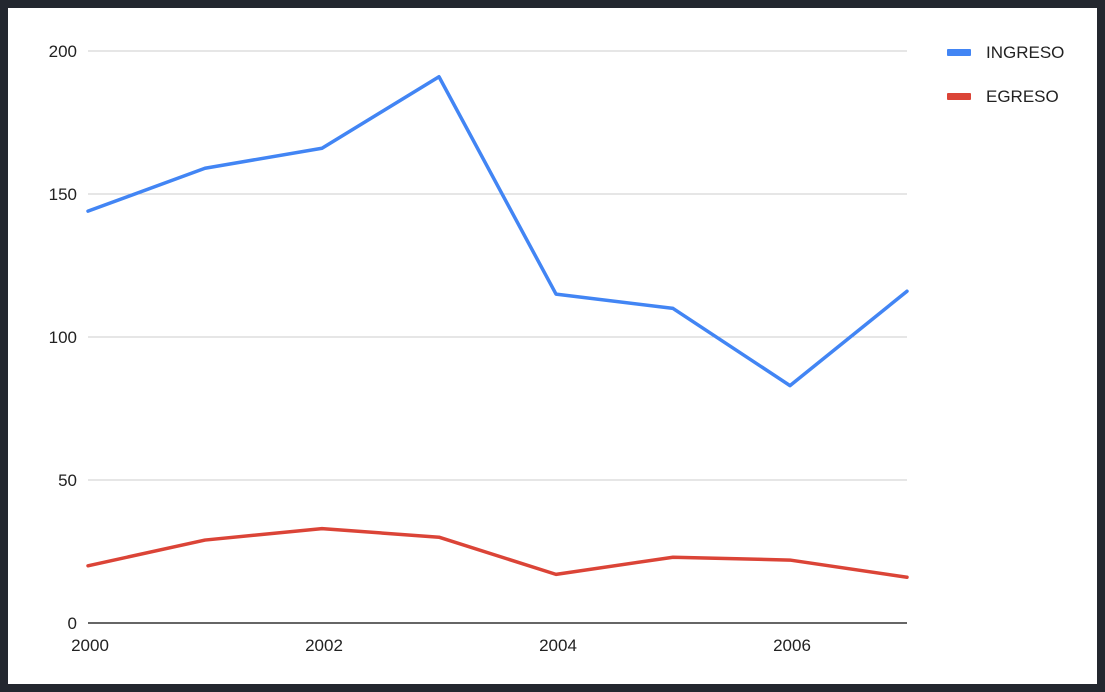  I want to click on x-tick-label: 2000, so click(90, 645).